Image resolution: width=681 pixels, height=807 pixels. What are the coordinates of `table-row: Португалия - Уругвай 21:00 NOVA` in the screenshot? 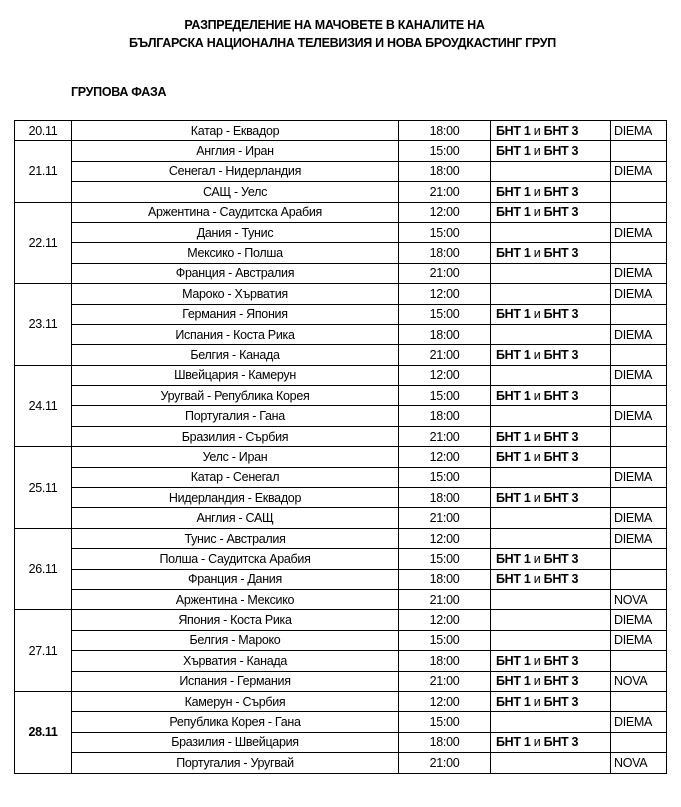 It's located at (341, 763).